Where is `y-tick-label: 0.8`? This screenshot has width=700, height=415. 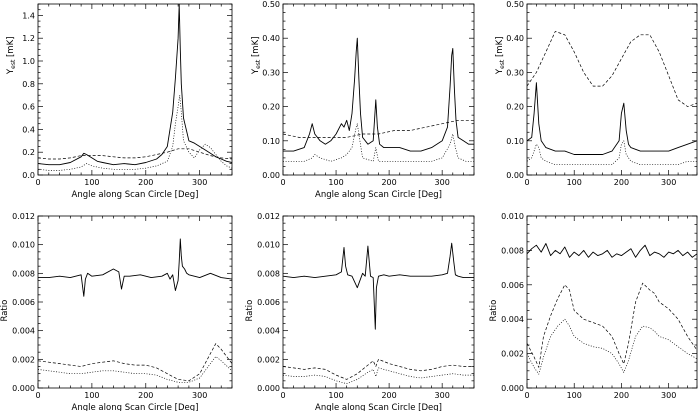 y-tick-label: 0.8 is located at coordinates (28, 84).